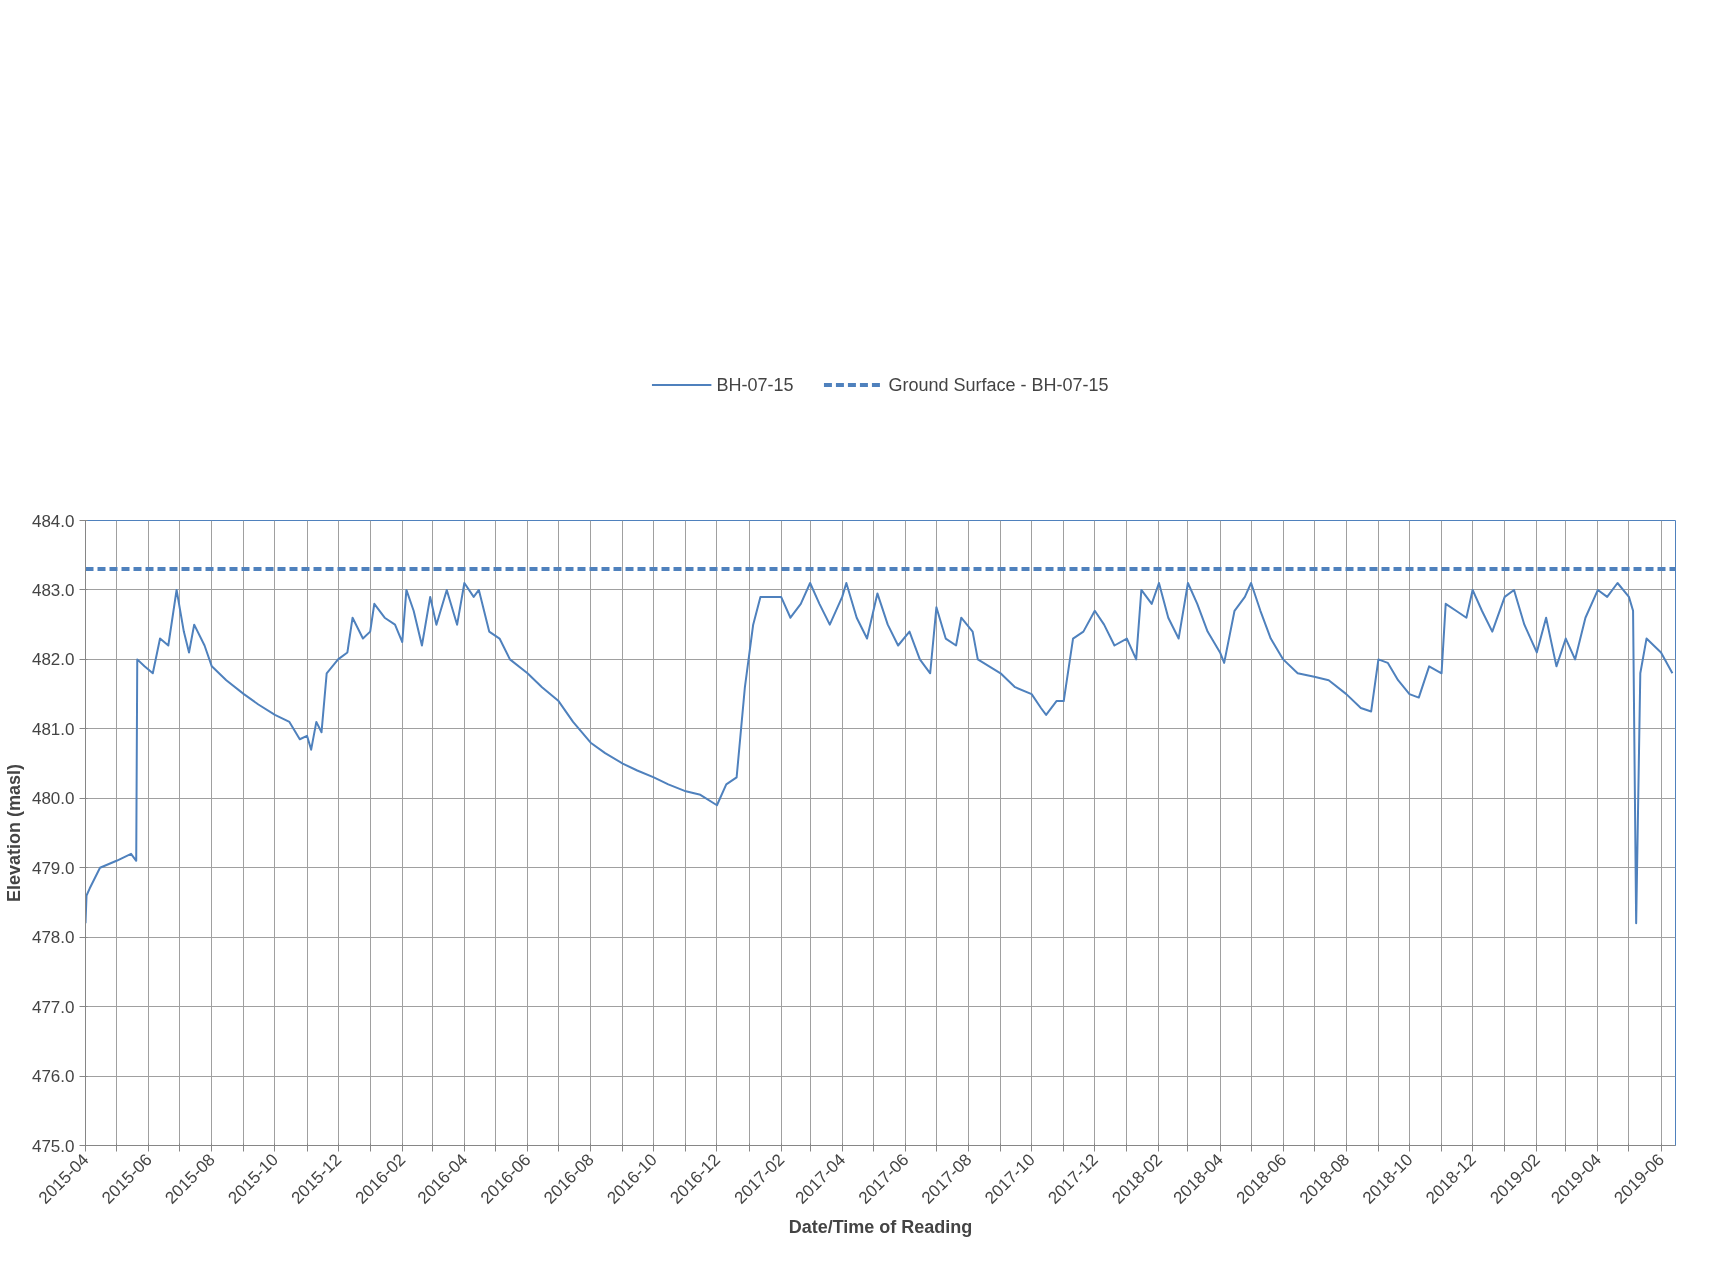 Image resolution: width=1711 pixels, height=1275 pixels. I want to click on legend-label: BH-07-15, so click(755, 385).